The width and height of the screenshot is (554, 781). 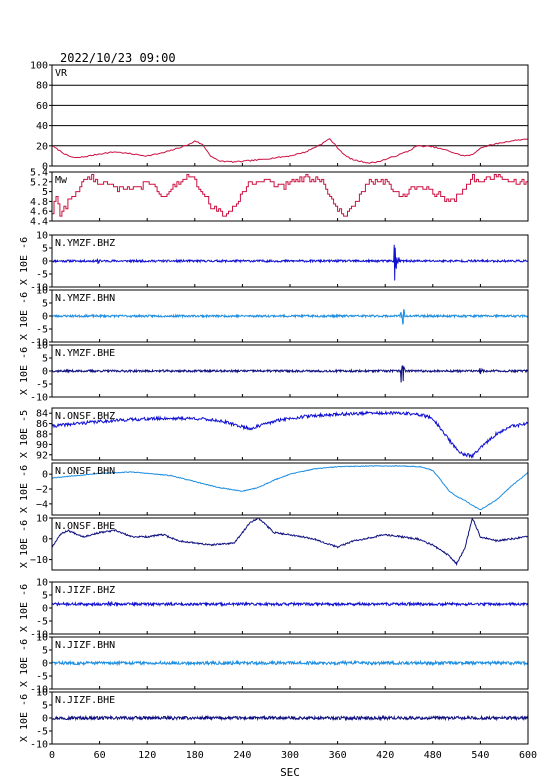 What do you see at coordinates (85, 645) in the screenshot?
I see `panel-label: N.JIZF.BHN` at bounding box center [85, 645].